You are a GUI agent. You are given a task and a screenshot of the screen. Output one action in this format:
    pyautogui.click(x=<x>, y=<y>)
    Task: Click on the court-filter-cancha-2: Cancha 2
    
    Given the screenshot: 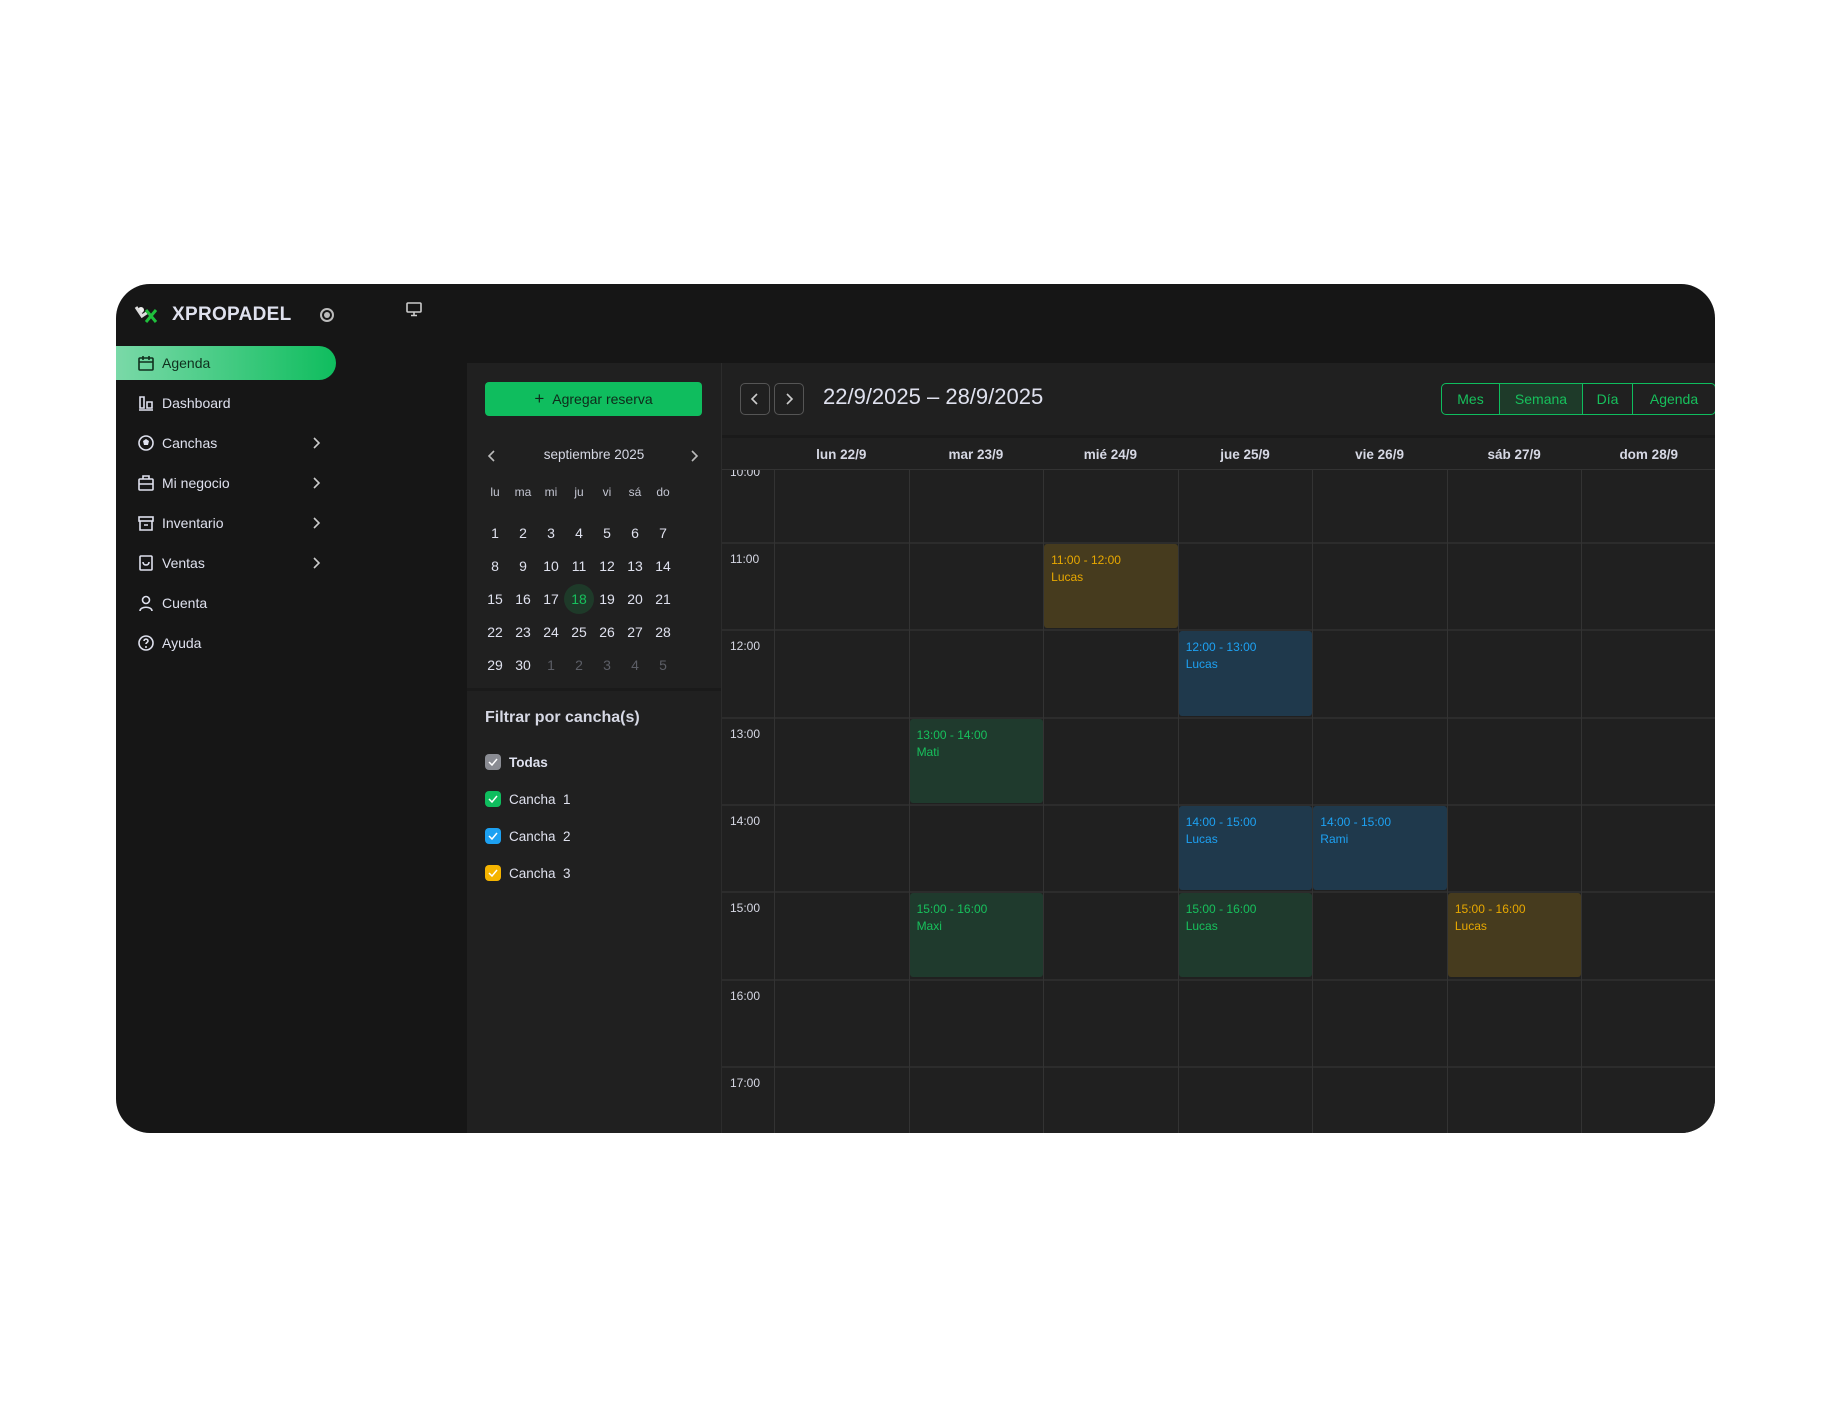 What is the action you would take?
    pyautogui.click(x=528, y=836)
    